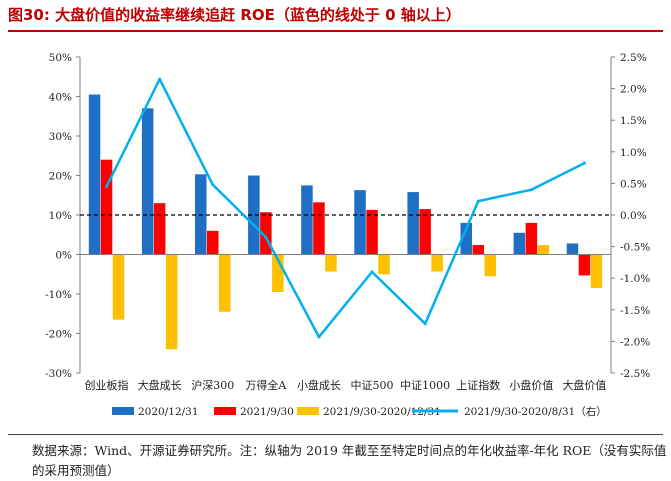  I want to click on x-tick-label: 中证500, so click(372, 385).